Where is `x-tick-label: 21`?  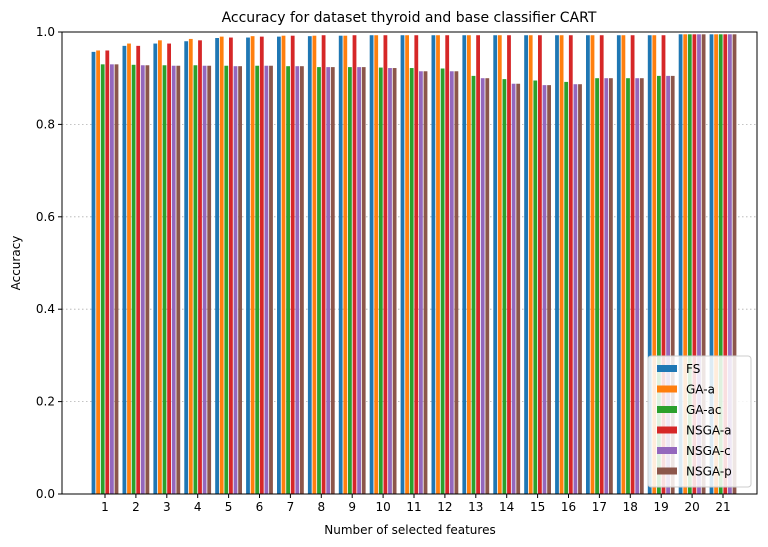 x-tick-label: 21 is located at coordinates (722, 507).